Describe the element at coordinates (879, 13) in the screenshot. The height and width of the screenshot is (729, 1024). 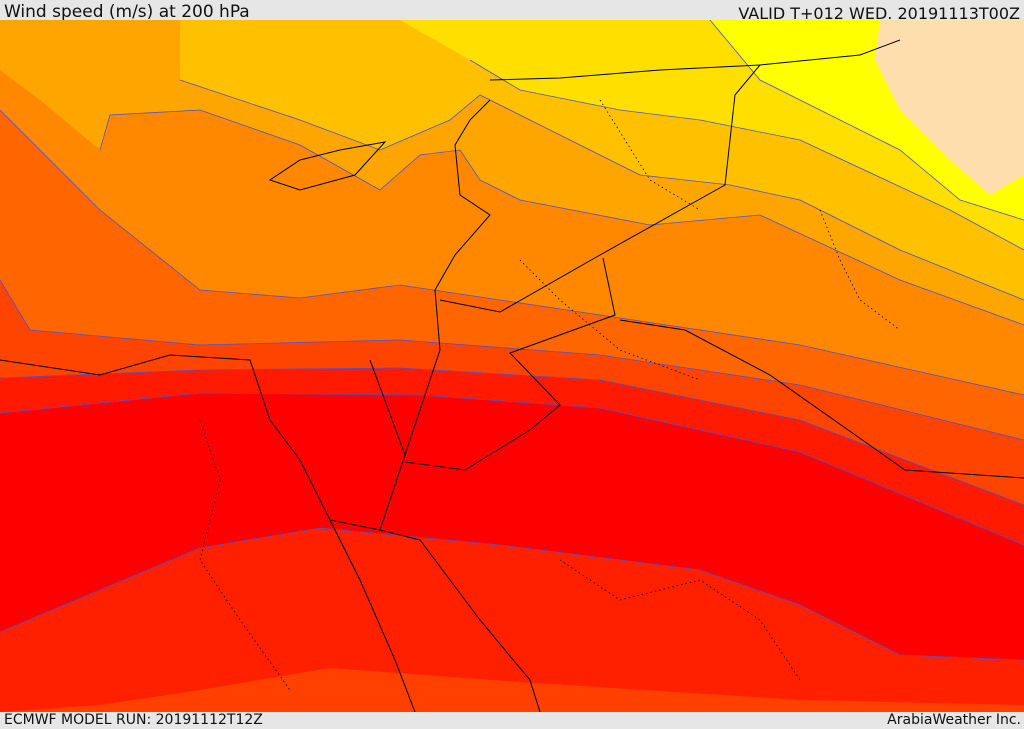
I see `valid-time: VALID T+012 WED. 20191113T00Z` at that location.